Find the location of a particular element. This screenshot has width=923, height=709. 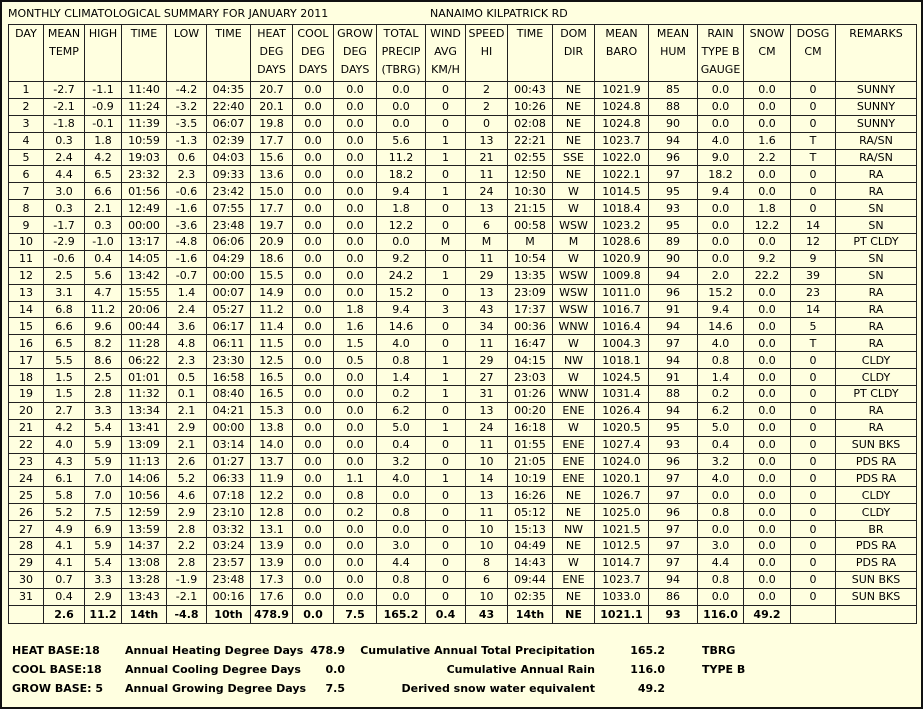

cell: -2.1 is located at coordinates (64, 106).